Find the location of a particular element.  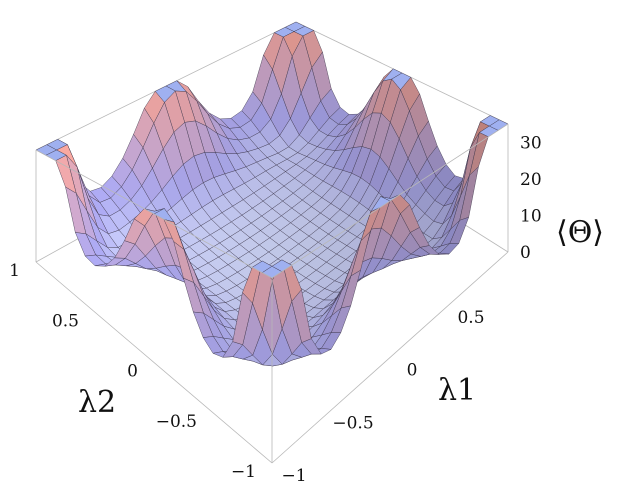

z-axis-label: ⟨Θ⟩ is located at coordinates (580, 232).